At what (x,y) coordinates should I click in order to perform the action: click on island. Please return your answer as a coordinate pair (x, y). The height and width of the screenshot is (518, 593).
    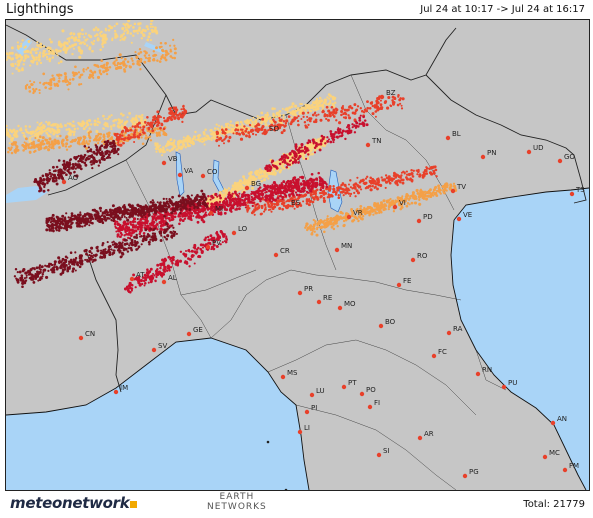
    Looking at the image, I should click on (286, 489).